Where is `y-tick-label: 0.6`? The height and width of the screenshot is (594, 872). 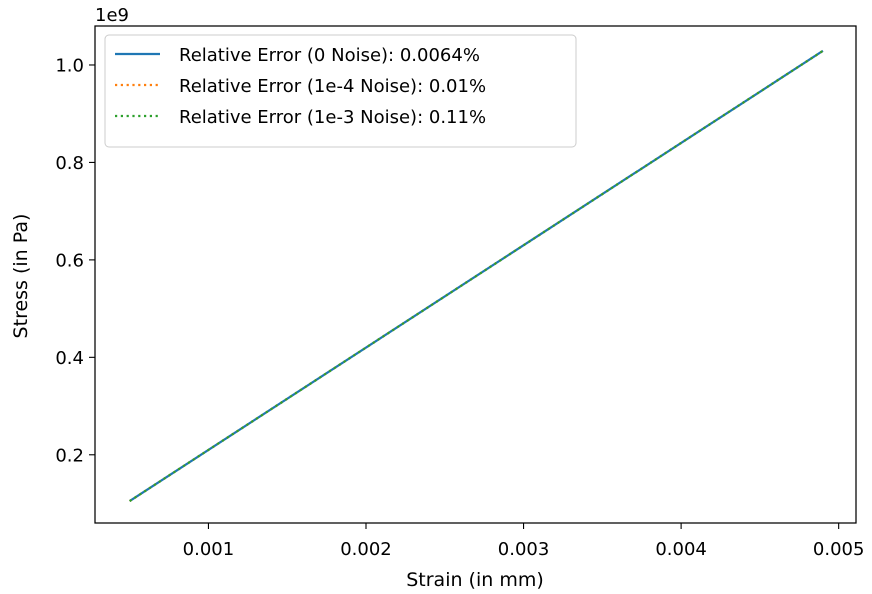
y-tick-label: 0.6 is located at coordinates (69, 260).